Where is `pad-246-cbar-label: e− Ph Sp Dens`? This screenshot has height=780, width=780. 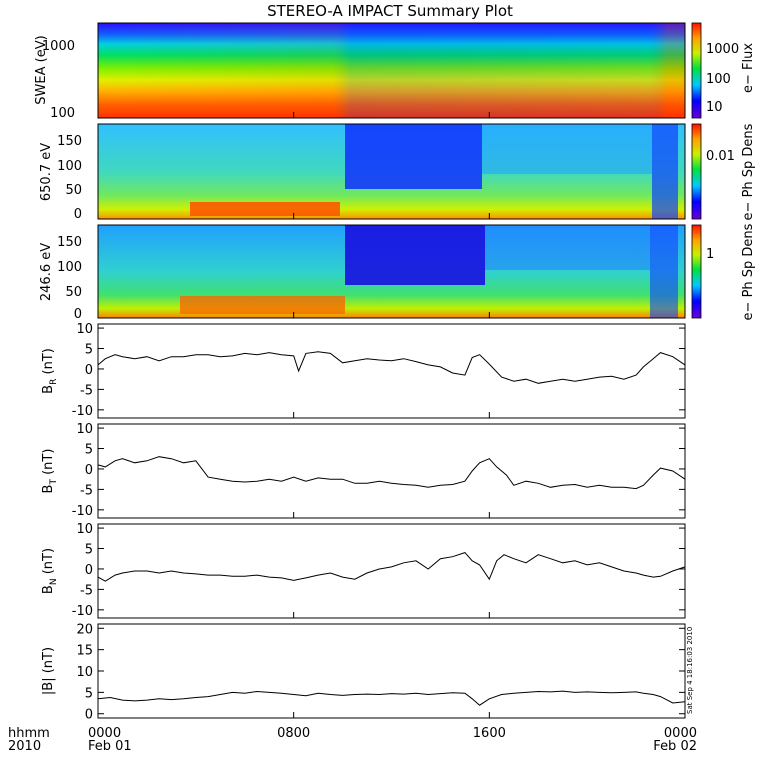
pad-246-cbar-label: e− Ph Sp Dens is located at coordinates (748, 271).